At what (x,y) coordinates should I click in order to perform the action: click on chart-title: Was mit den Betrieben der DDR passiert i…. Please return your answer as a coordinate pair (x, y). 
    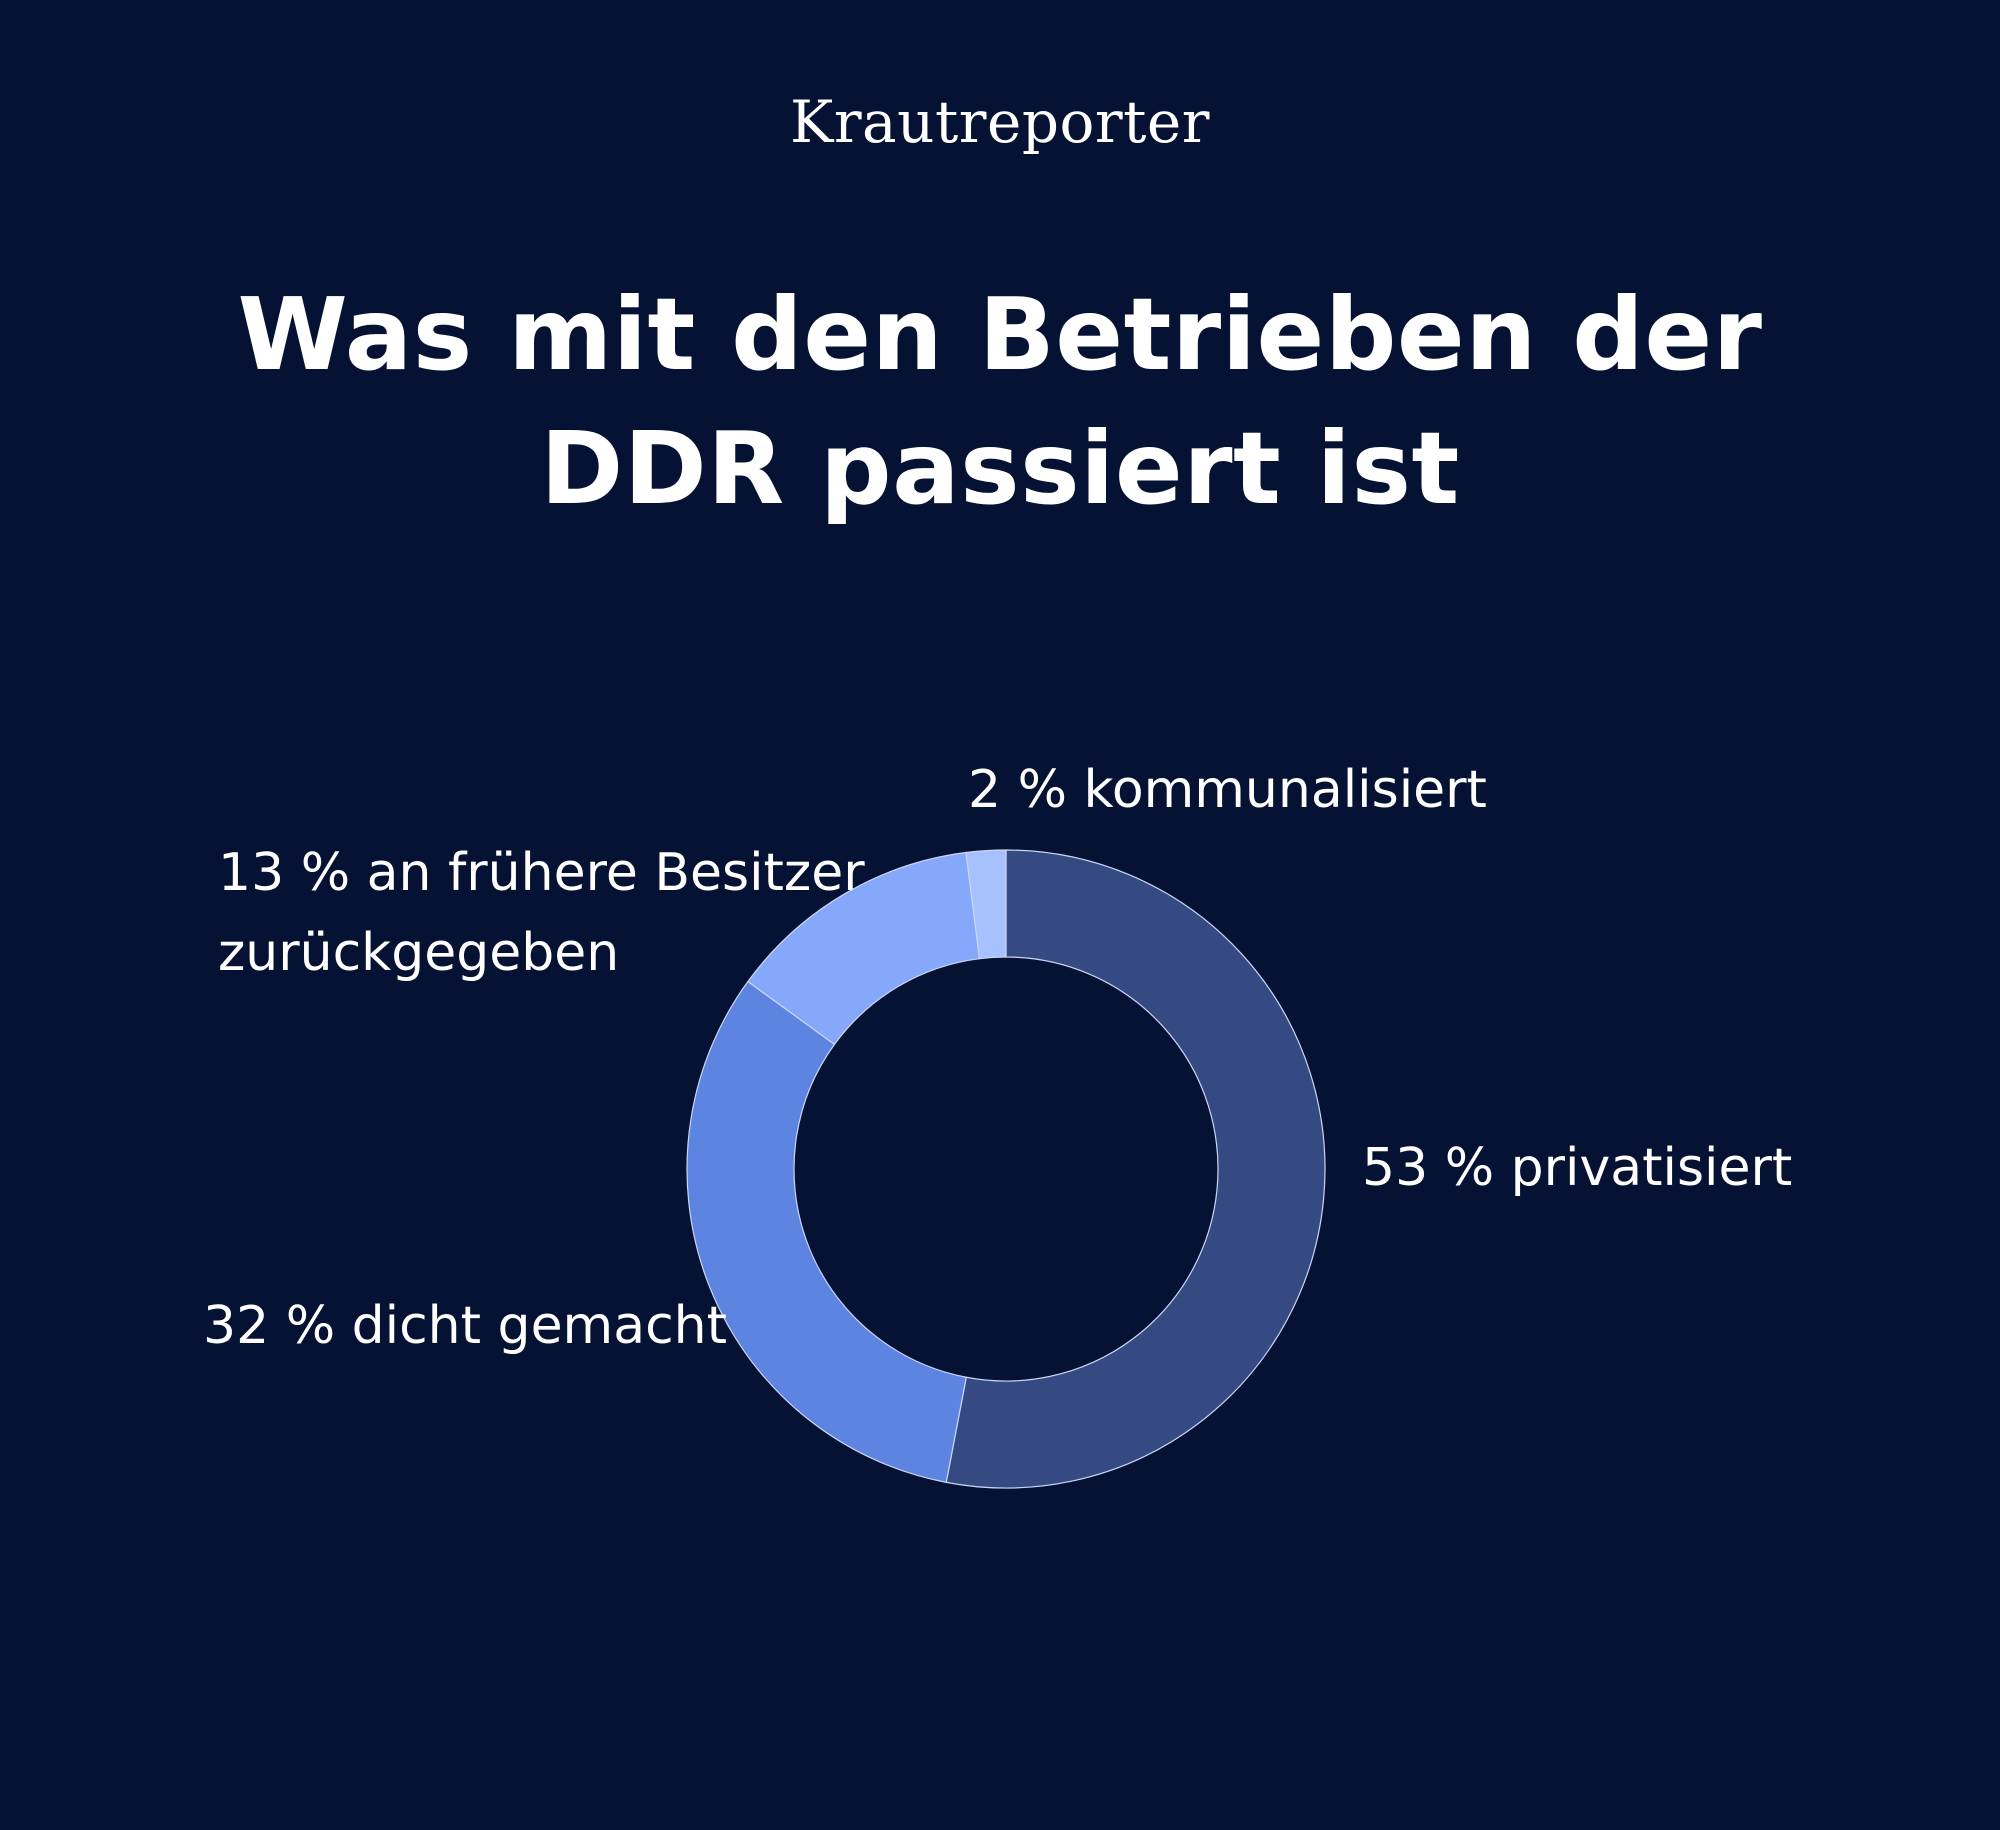
    Looking at the image, I should click on (1000, 401).